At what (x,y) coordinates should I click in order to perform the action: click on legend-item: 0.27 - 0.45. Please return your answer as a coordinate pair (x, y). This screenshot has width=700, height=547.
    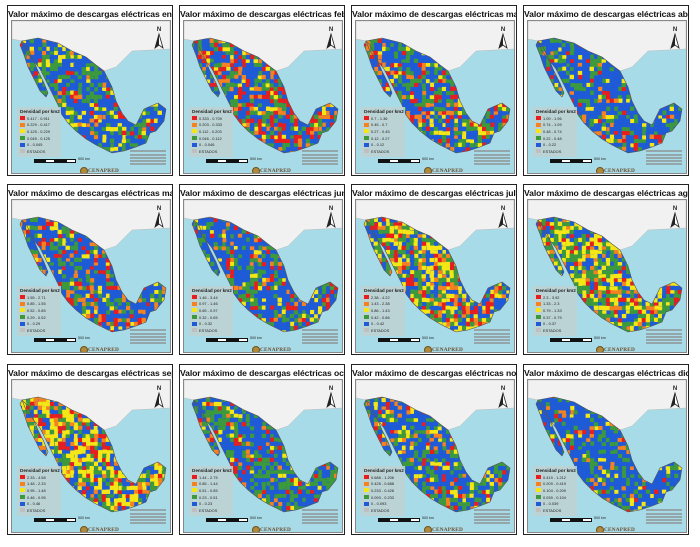
    Looking at the image, I should click on (383, 131).